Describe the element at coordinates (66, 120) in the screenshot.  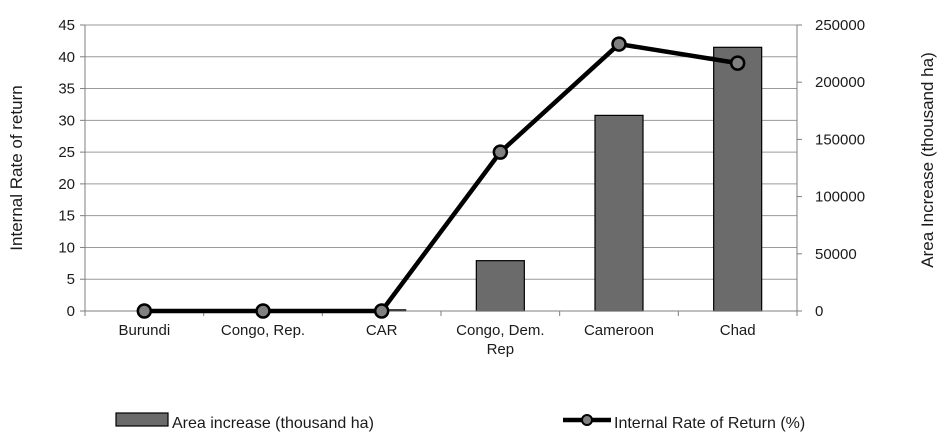
I see `y-left-tick-label: 30` at that location.